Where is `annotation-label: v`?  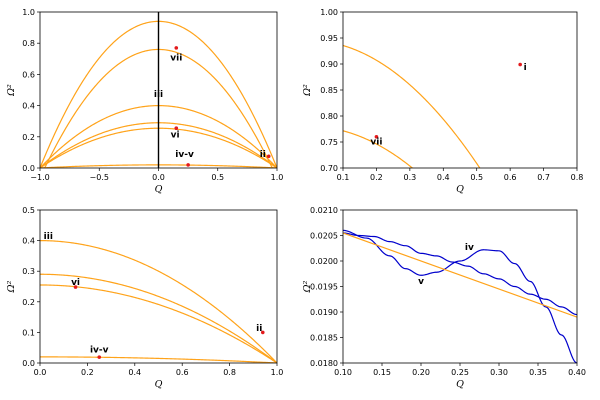 annotation-label: v is located at coordinates (421, 282).